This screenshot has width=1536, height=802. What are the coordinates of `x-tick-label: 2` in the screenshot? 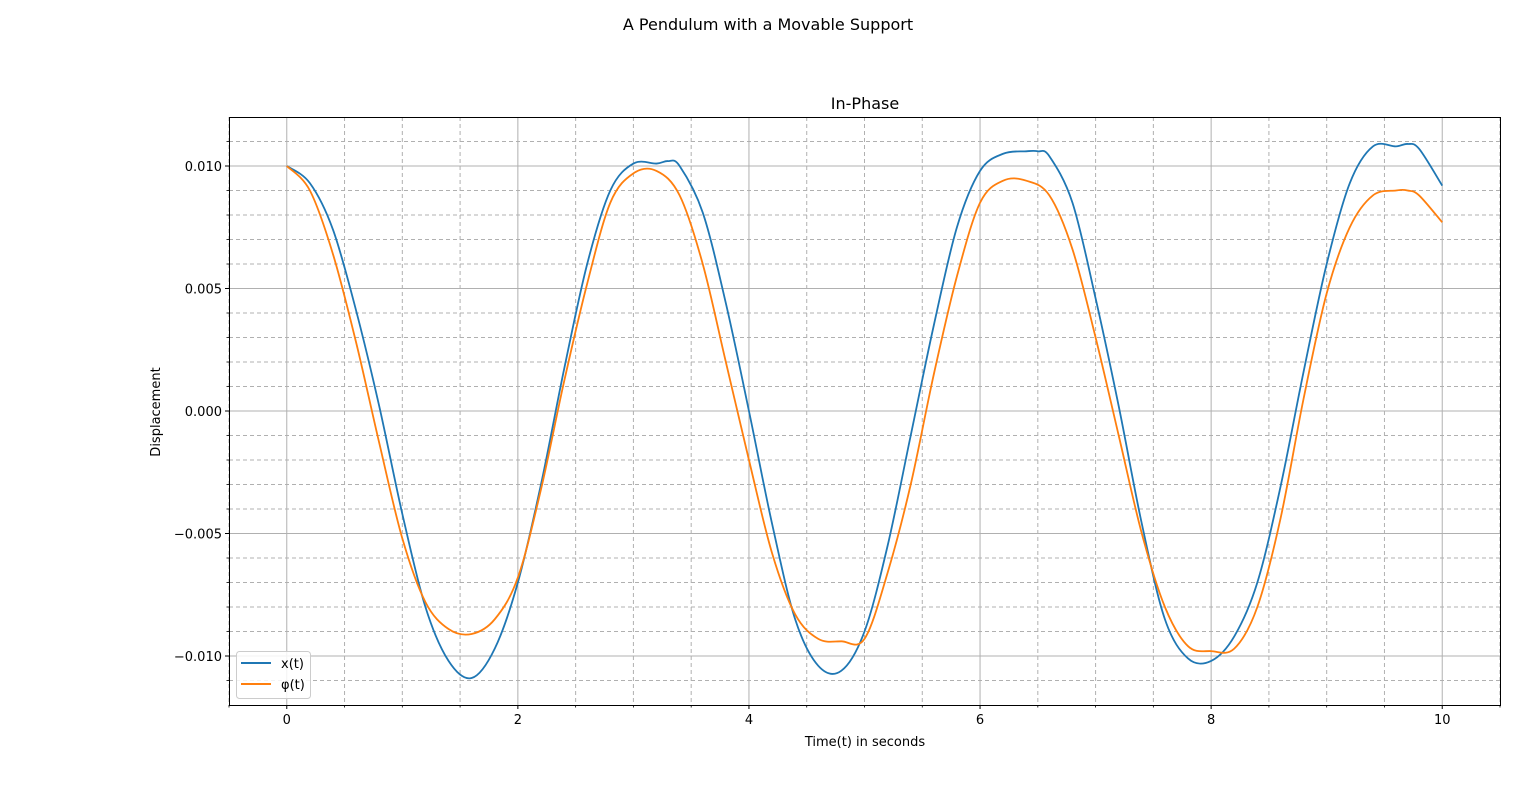 It's located at (518, 720).